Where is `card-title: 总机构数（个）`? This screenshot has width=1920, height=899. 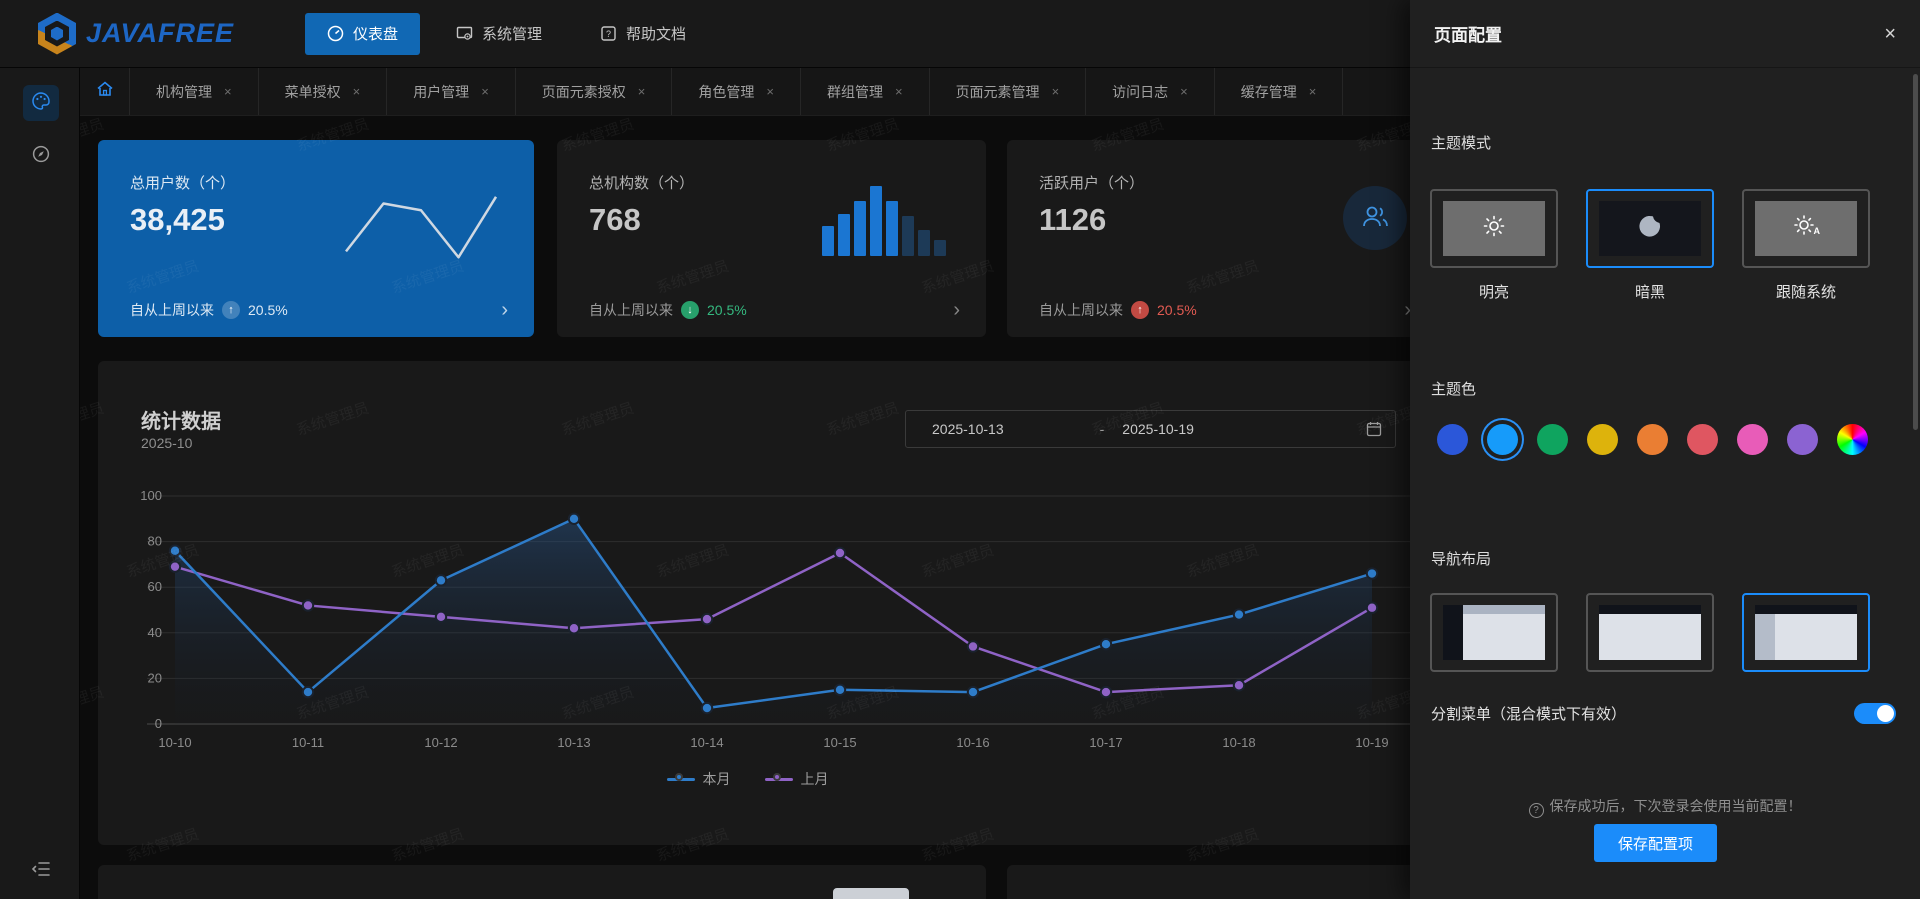 card-title: 总机构数（个） is located at coordinates (642, 183).